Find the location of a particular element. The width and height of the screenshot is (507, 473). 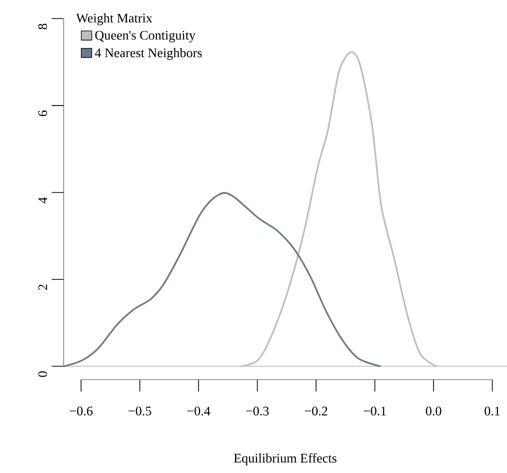

x-tick-label: −0.2 is located at coordinates (316, 411).